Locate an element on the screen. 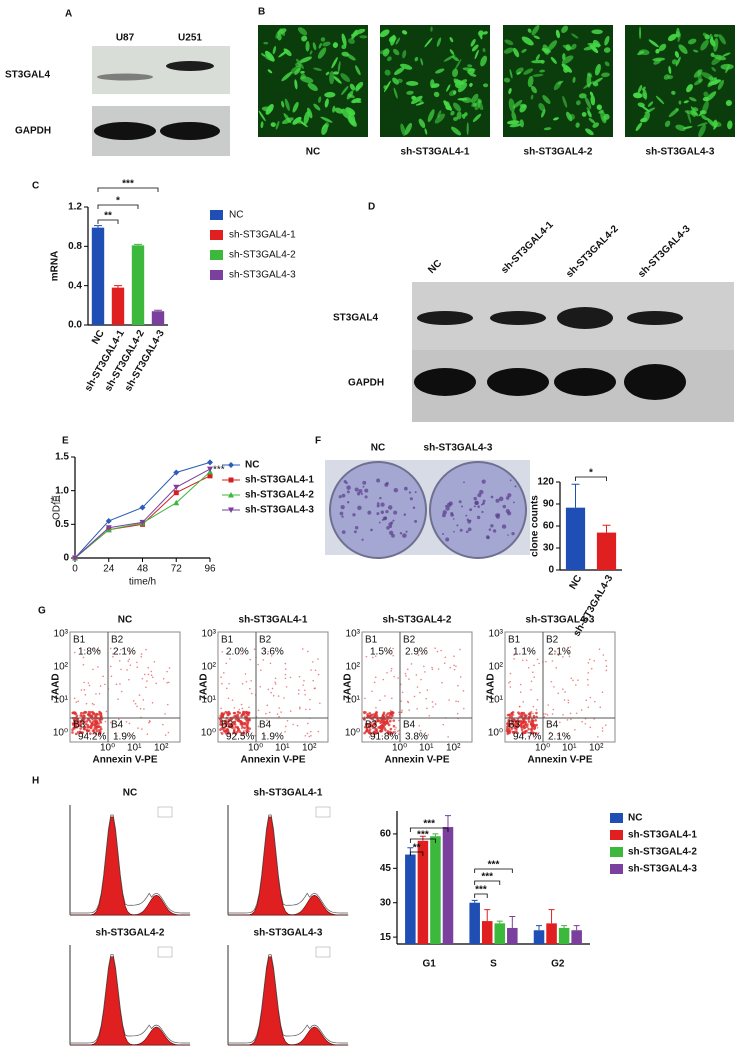 The height and width of the screenshot is (1055, 739). marker is located at coordinates (108, 528).